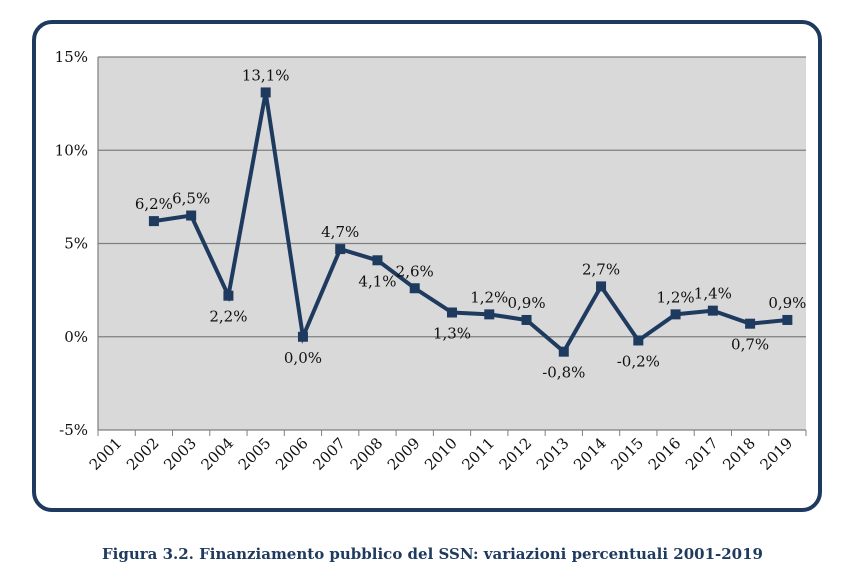  What do you see at coordinates (73, 430) in the screenshot?
I see `y-tick-label: -5%` at bounding box center [73, 430].